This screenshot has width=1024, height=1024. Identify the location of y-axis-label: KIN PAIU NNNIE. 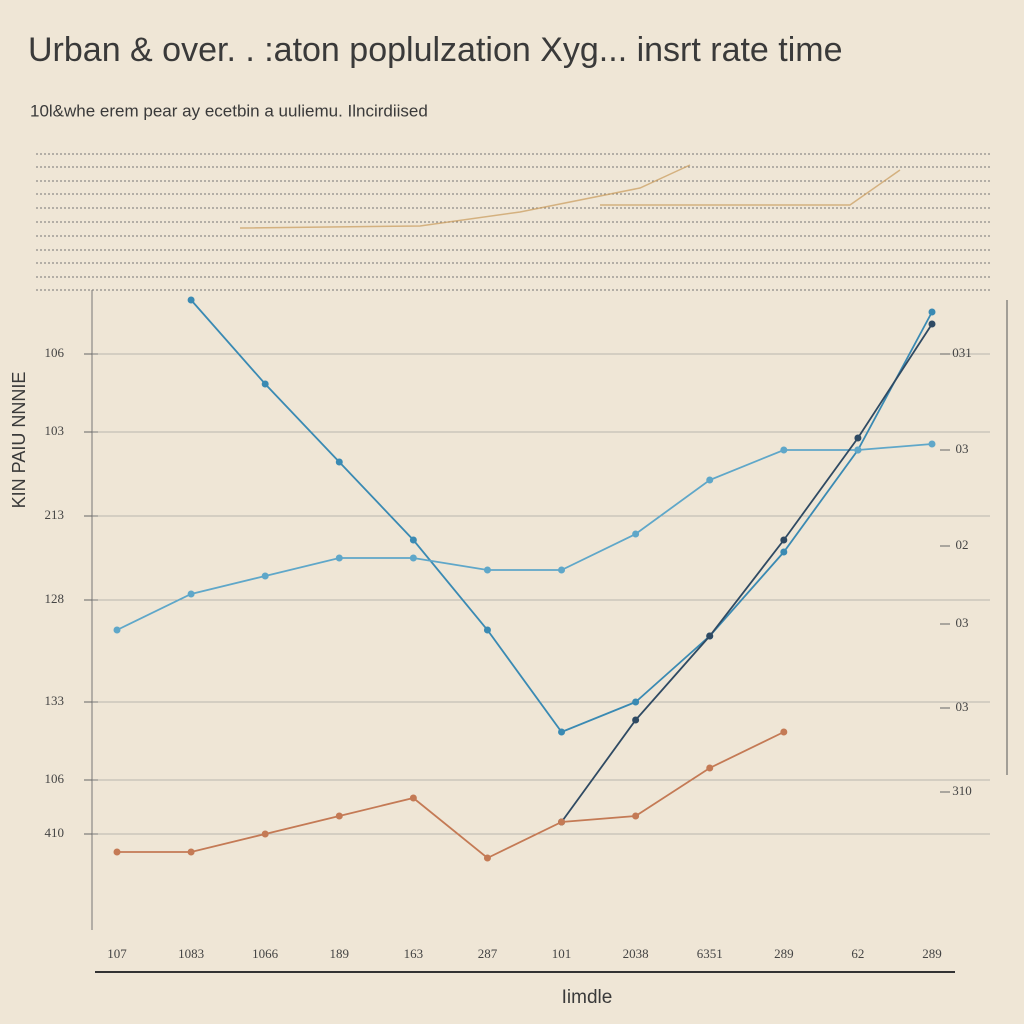
(19, 440).